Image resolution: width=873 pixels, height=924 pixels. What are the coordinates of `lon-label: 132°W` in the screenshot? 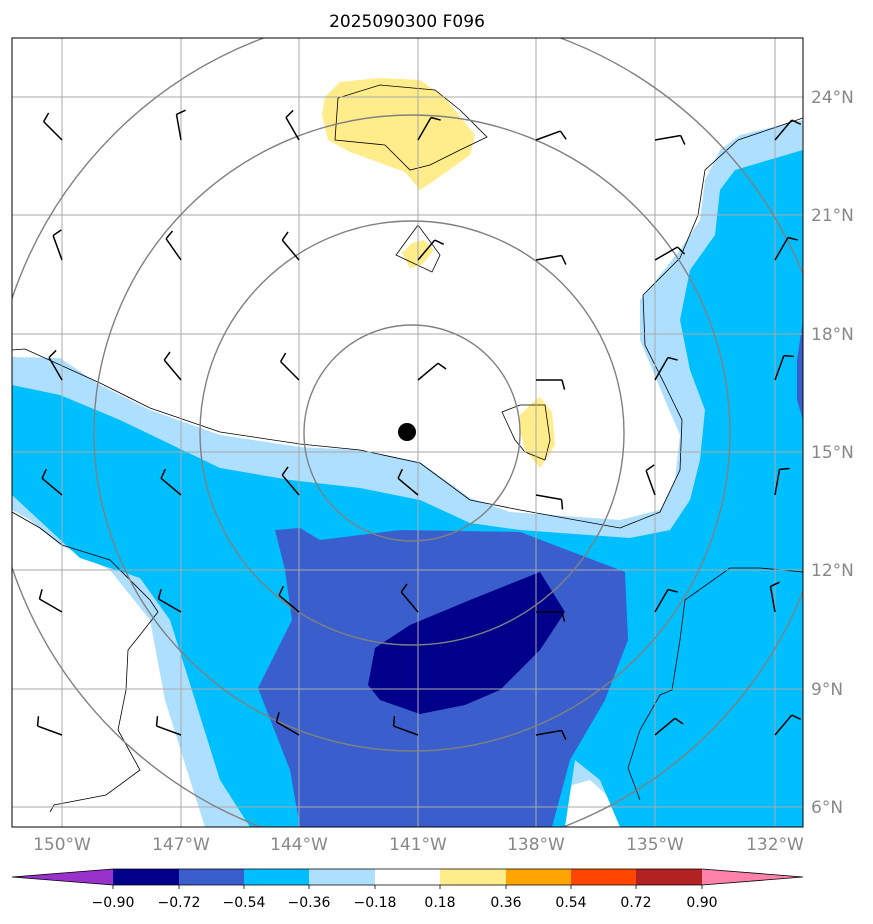 It's located at (775, 845).